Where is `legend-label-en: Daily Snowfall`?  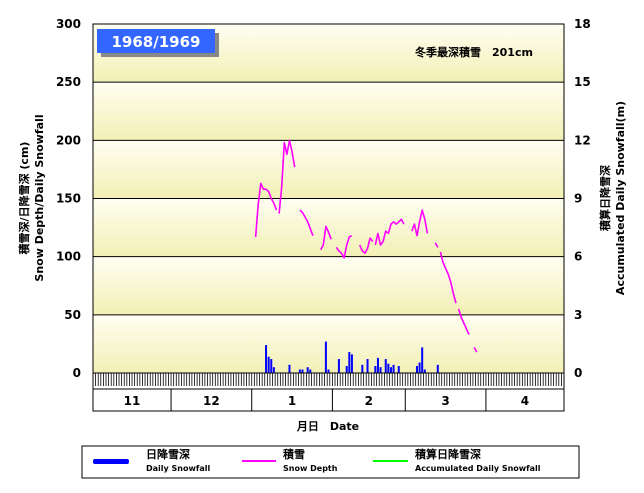
legend-label-en: Daily Snowfall is located at coordinates (178, 468).